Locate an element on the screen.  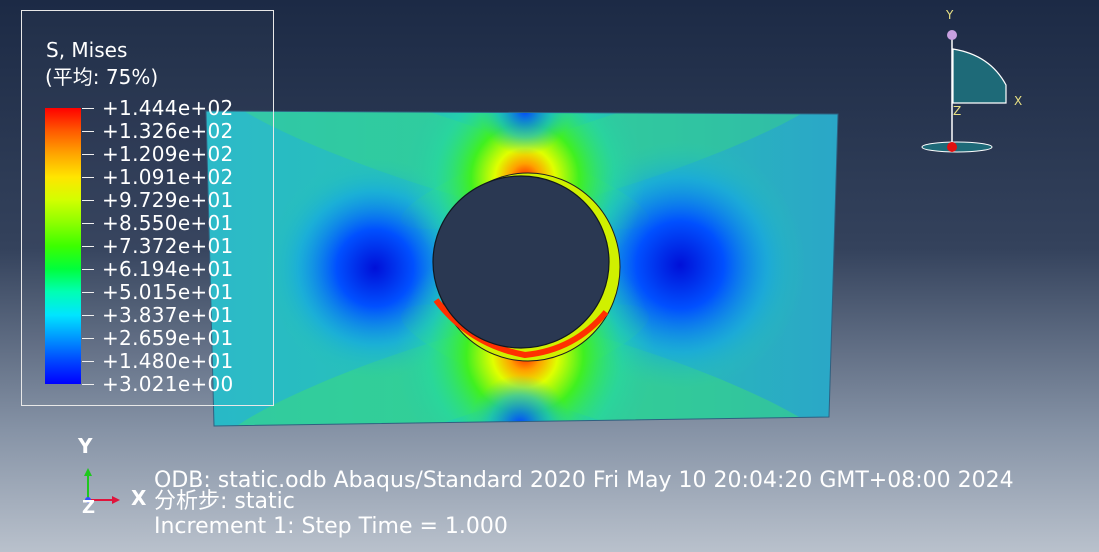
step-info-line: 分析步: static is located at coordinates (224, 501).